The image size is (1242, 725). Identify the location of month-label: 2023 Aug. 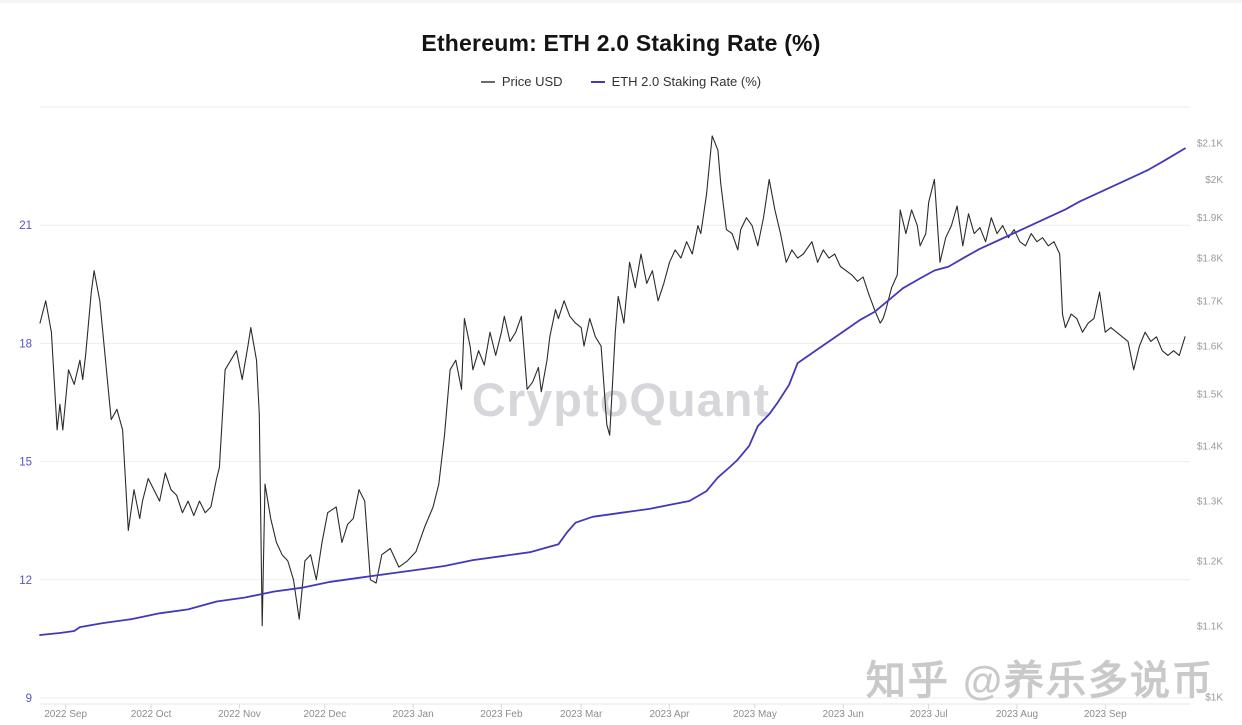
(1017, 714).